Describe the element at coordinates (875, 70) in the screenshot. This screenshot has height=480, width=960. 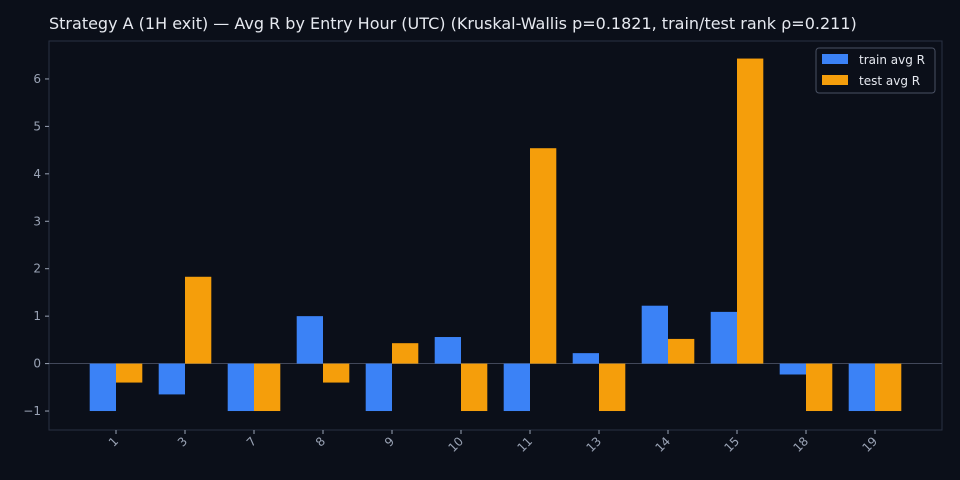
I see `legend: train avg R test avg R` at that location.